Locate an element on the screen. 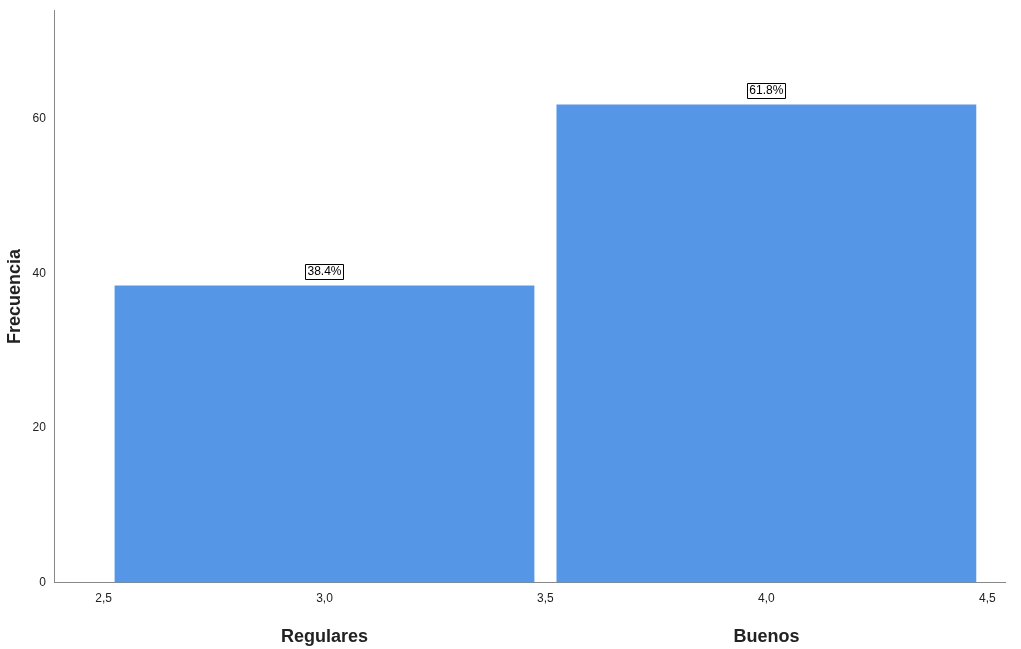 The image size is (1021, 649). y-tick-label: 0 is located at coordinates (43, 581).